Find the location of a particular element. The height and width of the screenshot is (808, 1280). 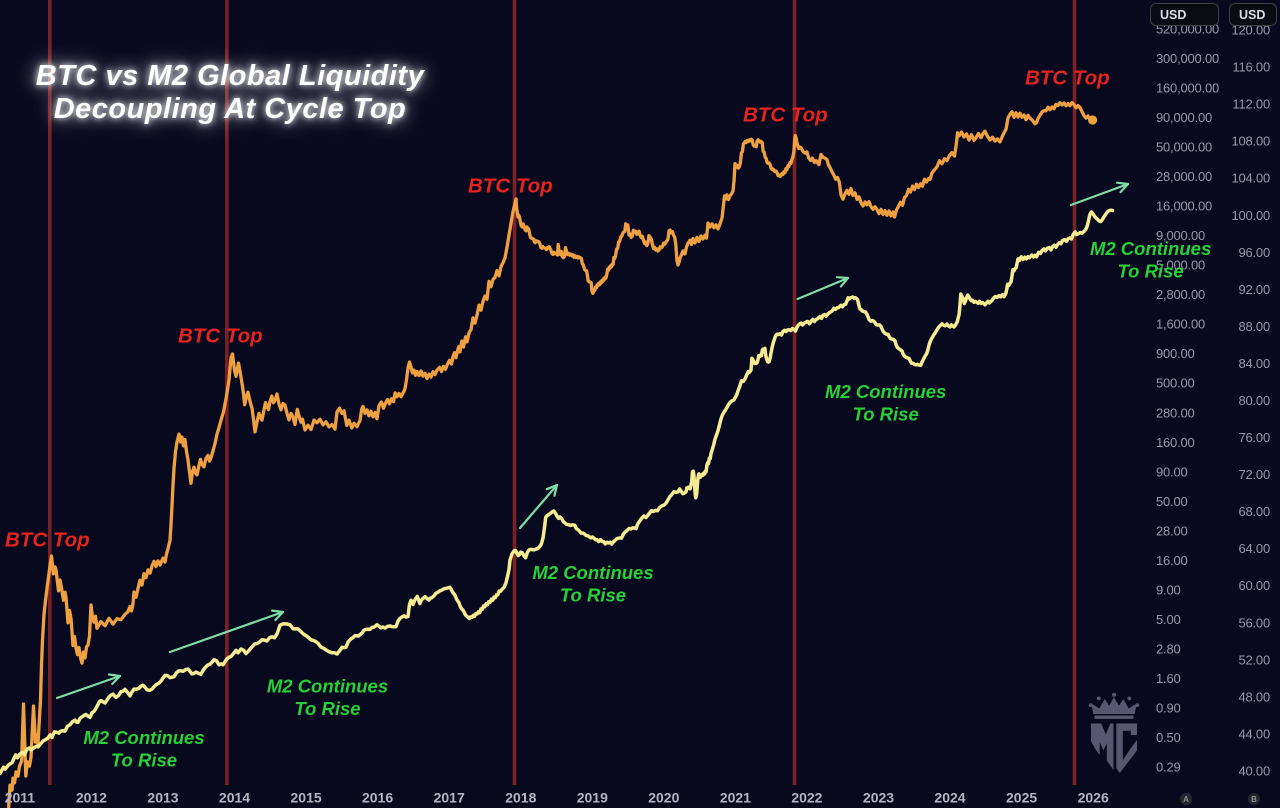

svg-text: 40.00 is located at coordinates (1254, 771).